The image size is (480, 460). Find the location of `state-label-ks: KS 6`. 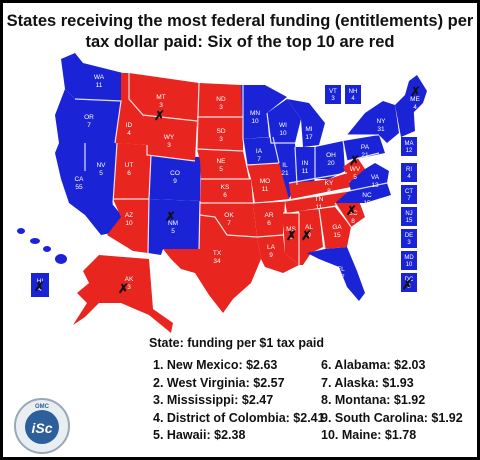

state-label-ks: KS 6 is located at coordinates (225, 191).